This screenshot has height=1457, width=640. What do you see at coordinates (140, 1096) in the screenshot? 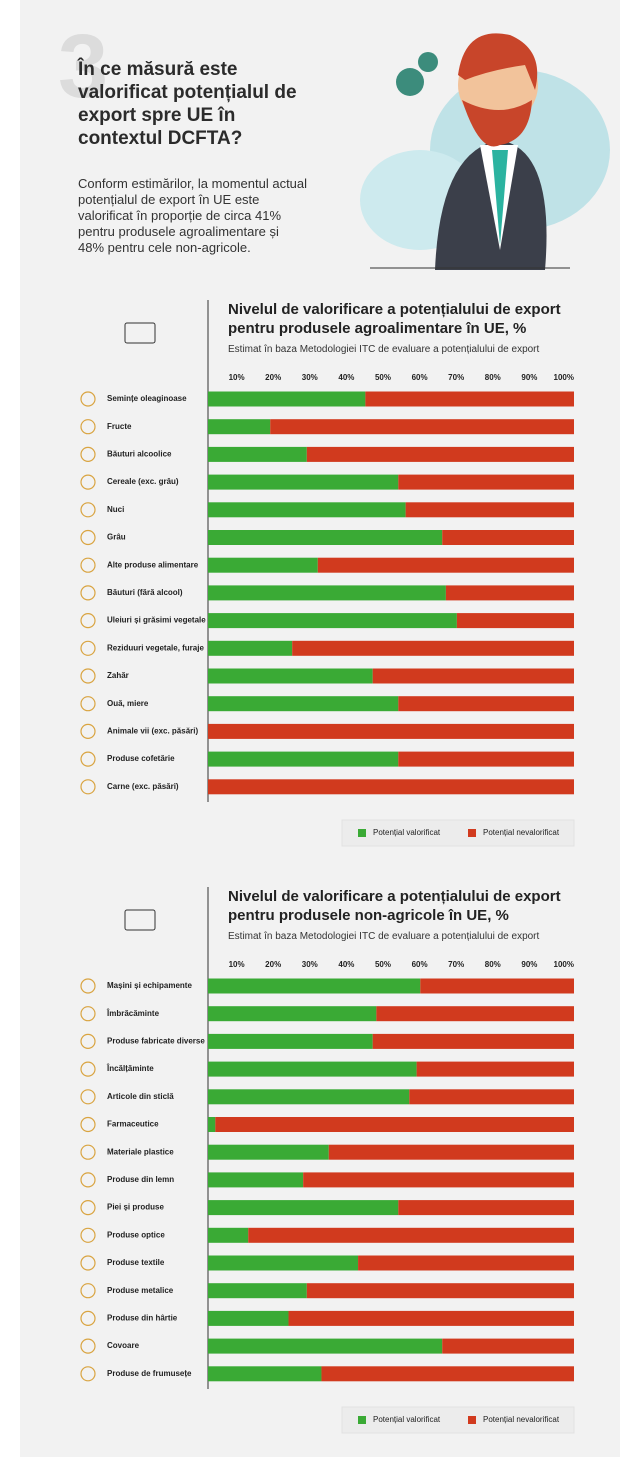
I see `category-label: Articole din sticlă` at bounding box center [140, 1096].